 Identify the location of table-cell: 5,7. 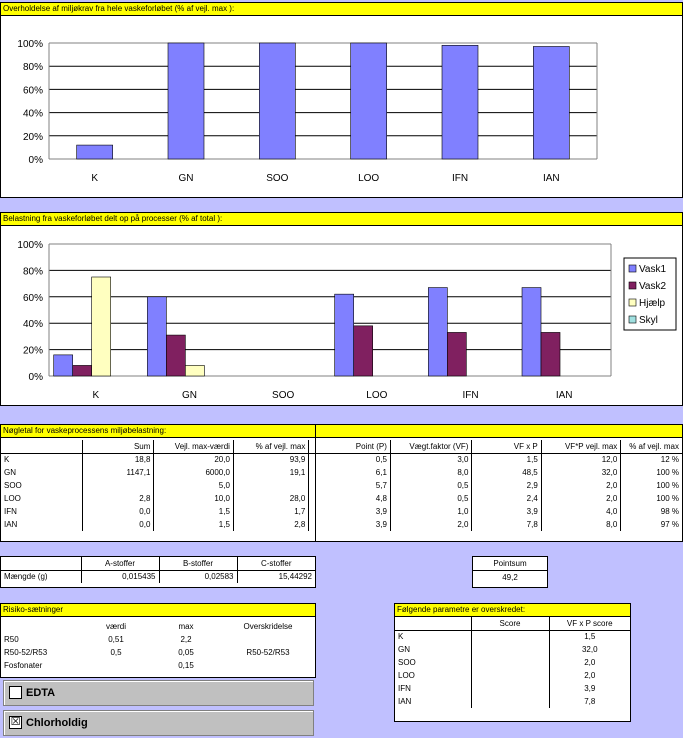
(349, 485).